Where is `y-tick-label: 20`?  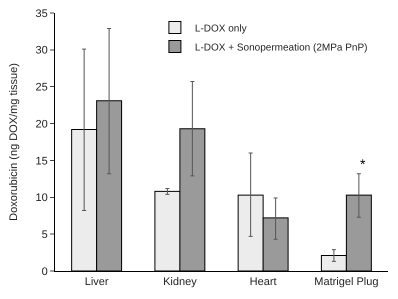 y-tick-label: 20 is located at coordinates (42, 124).